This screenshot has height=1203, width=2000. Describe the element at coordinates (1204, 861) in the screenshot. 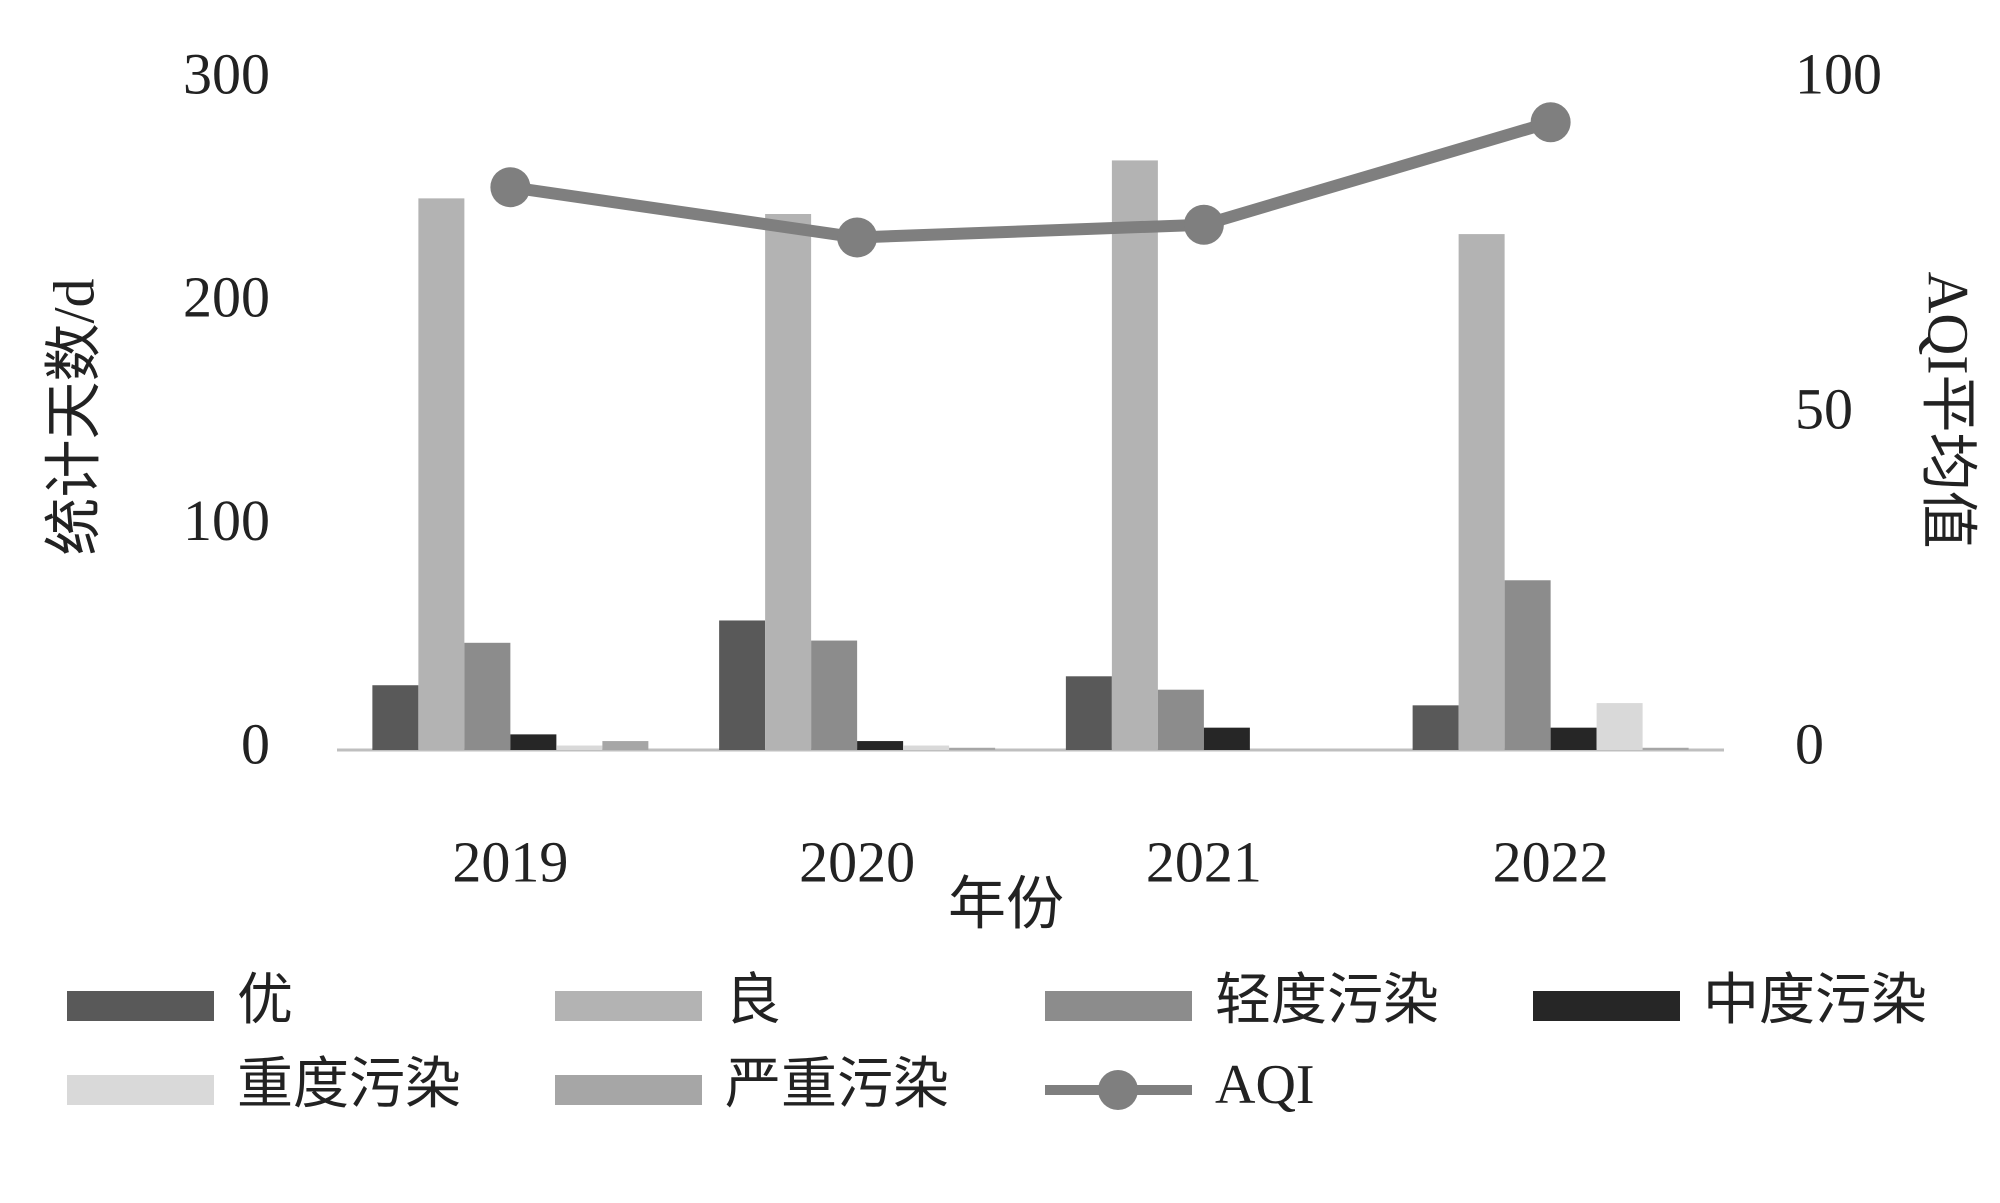

I see `x-tick-label: 2021` at that location.